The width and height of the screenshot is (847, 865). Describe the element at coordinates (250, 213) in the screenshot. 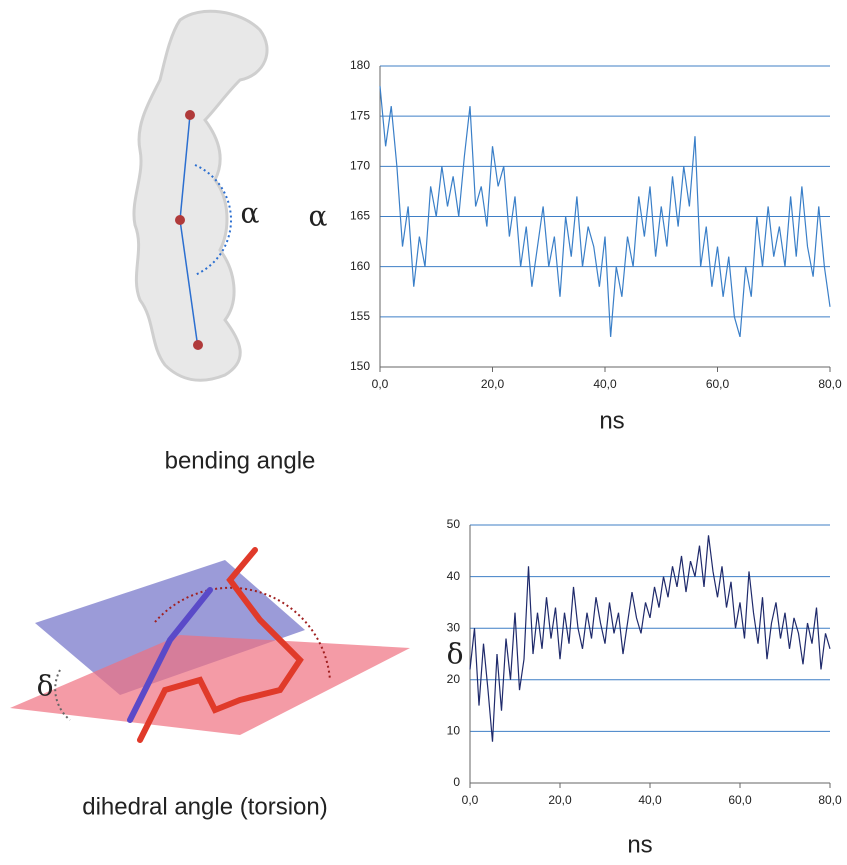

I see `angle-symbol: α` at that location.